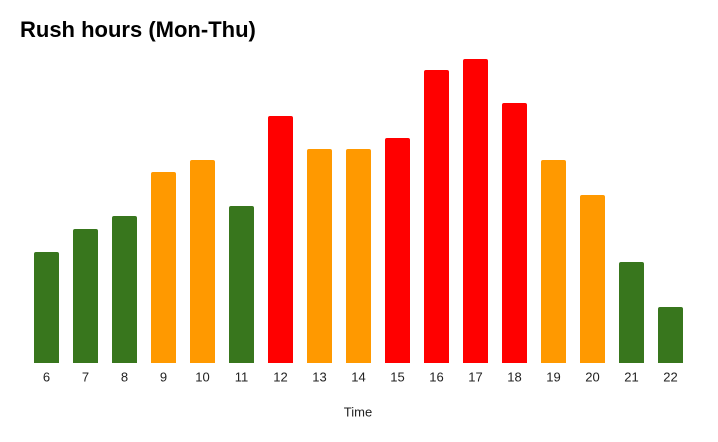  Describe the element at coordinates (397, 376) in the screenshot. I see `x-tick-label: 15` at that location.